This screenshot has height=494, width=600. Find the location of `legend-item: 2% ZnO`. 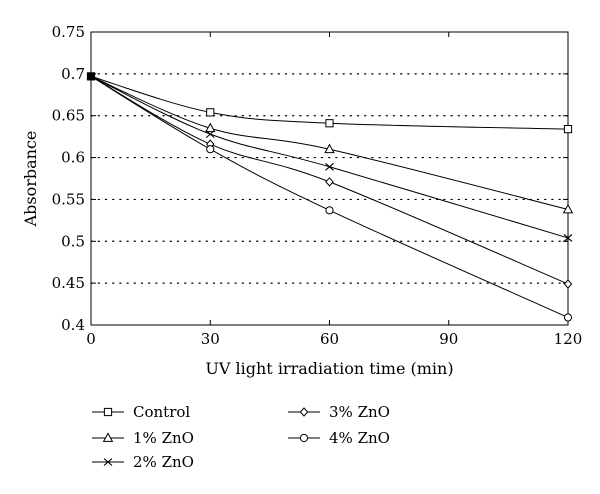

legend-item: 2% ZnO is located at coordinates (143, 462).